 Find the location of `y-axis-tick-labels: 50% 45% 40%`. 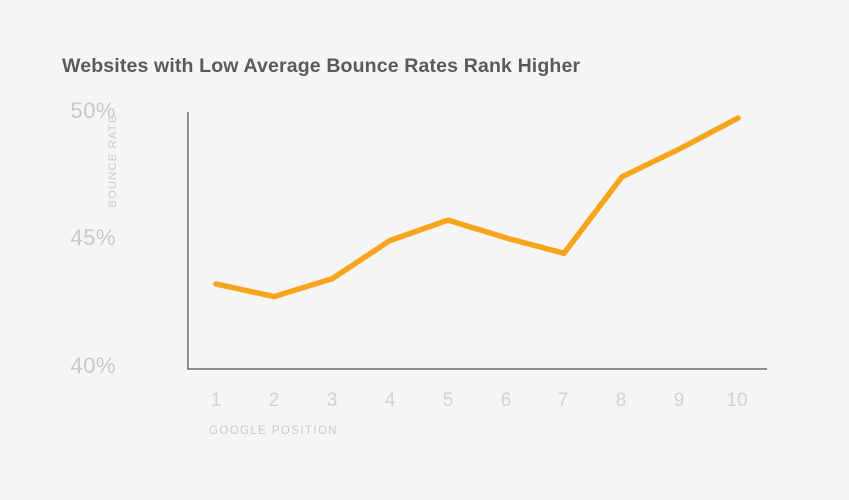

y-axis-tick-labels: 50% 45% 40% is located at coordinates (80, 250).